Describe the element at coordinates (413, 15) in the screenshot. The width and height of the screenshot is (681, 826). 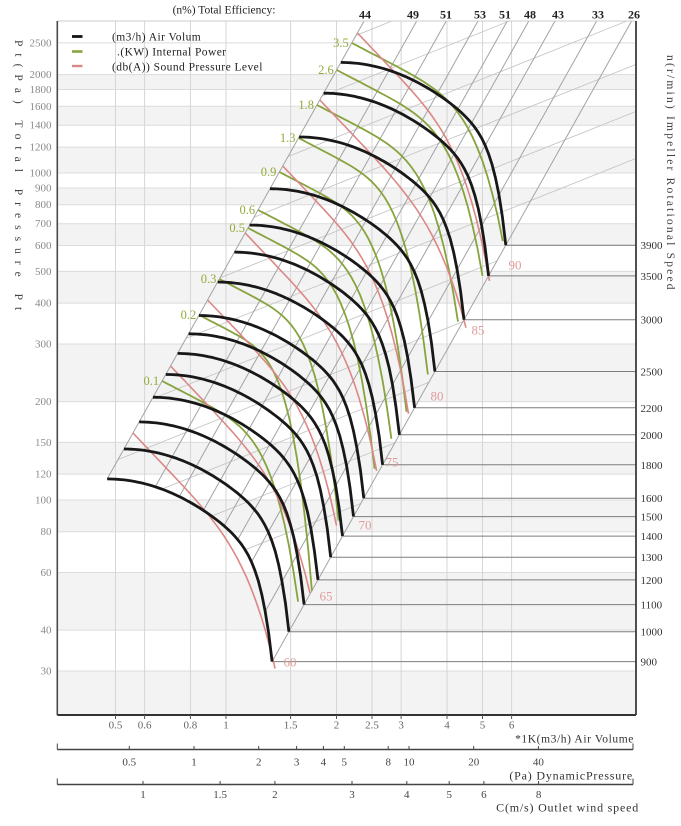
I see `svg-text: 49` at that location.